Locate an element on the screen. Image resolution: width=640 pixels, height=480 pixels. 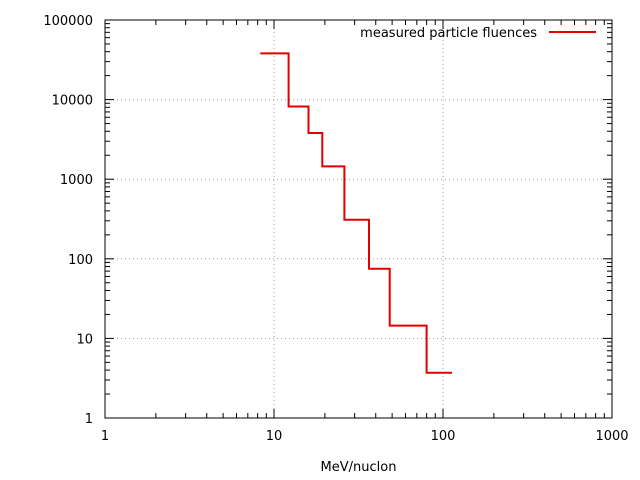
x-axis-label: MeV/nuclon is located at coordinates (359, 467).